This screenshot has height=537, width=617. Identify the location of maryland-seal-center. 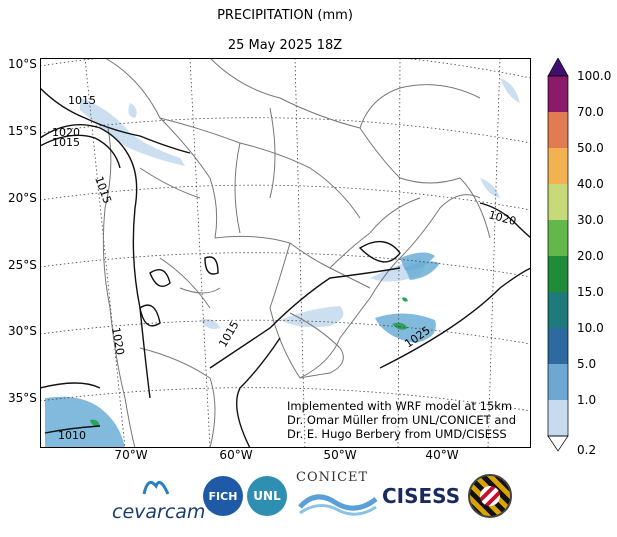
(490, 496).